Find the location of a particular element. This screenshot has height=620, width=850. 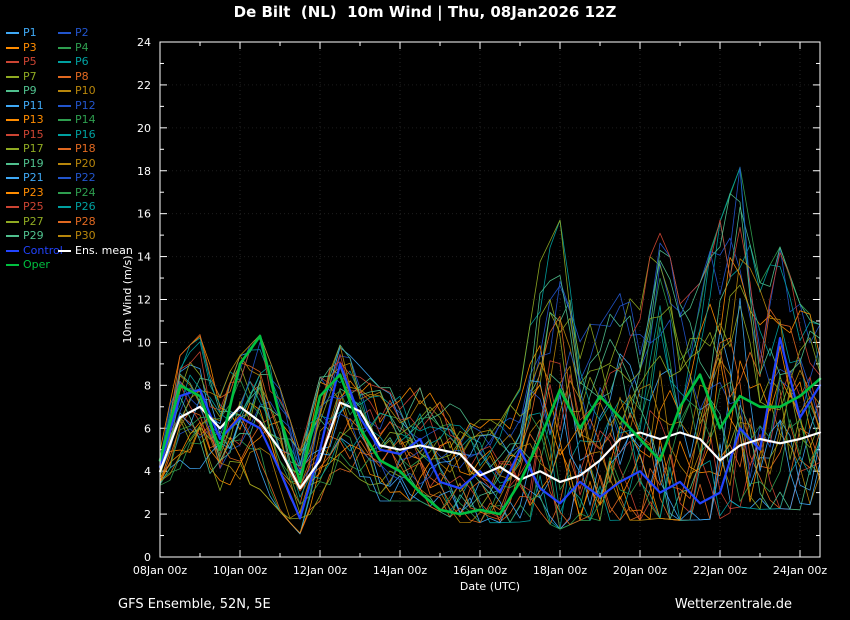

y-tick-label: 0 is located at coordinates (147, 557).